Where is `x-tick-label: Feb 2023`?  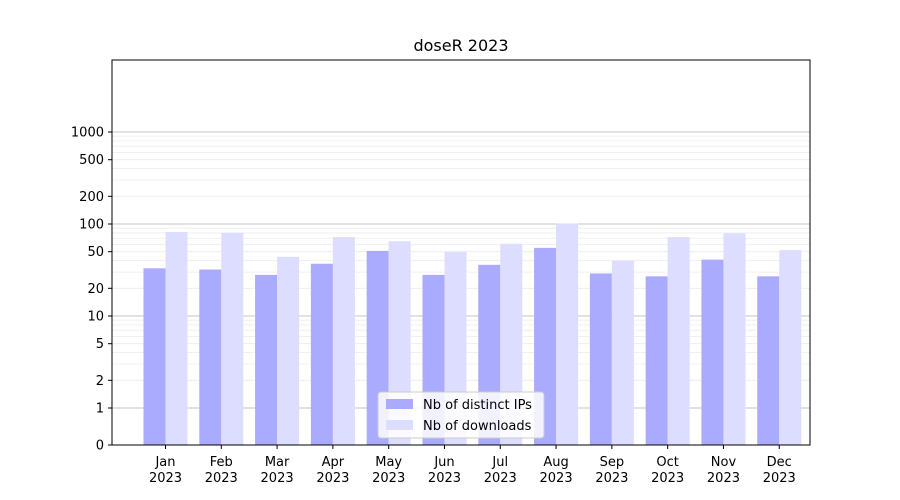 x-tick-label: Feb 2023 is located at coordinates (221, 470).